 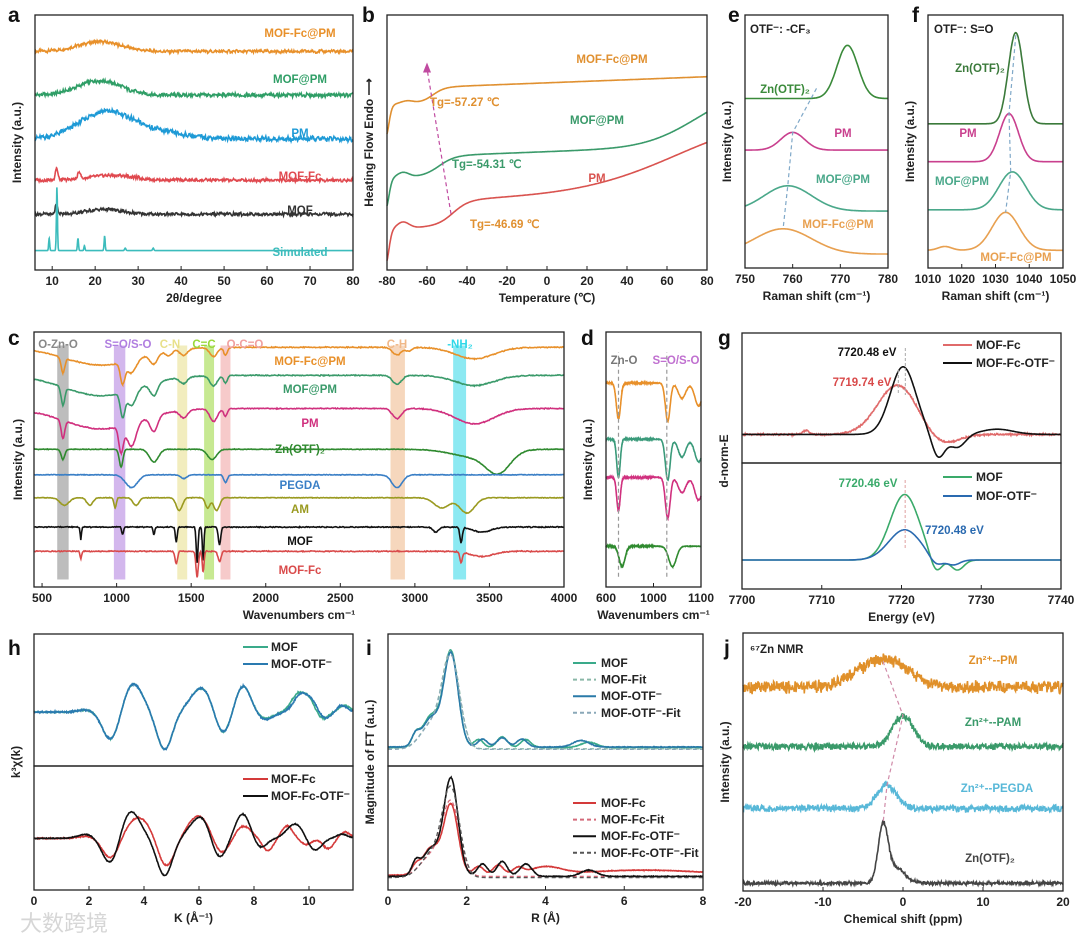 What do you see at coordinates (963, 30) in the screenshot?
I see `annotation: OTF⁻: S=O` at bounding box center [963, 30].